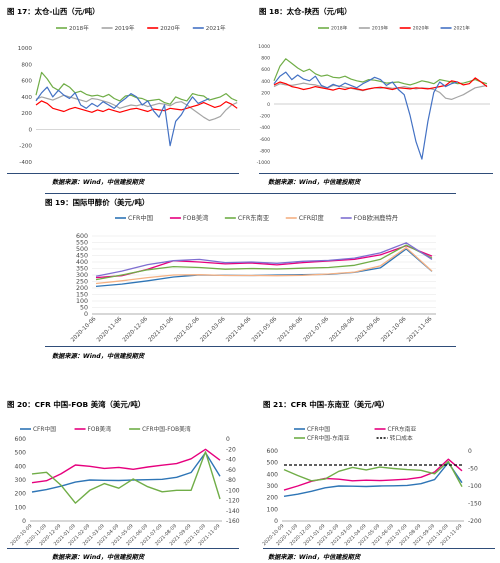 The height and width of the screenshot is (563, 500). I want to click on y-tick-label: -600, so click(265, 140).